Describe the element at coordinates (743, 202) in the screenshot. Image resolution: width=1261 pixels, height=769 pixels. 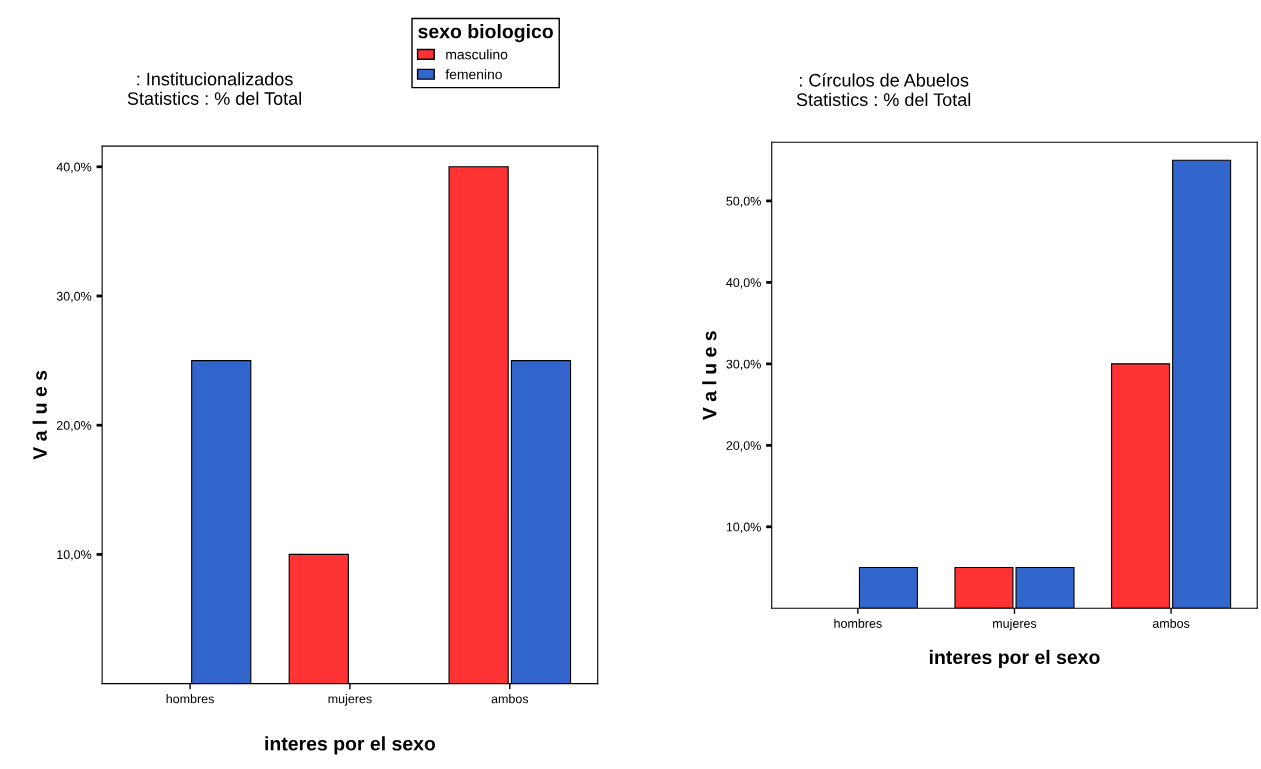
I see `y-tick-label: 50,0%` at that location.